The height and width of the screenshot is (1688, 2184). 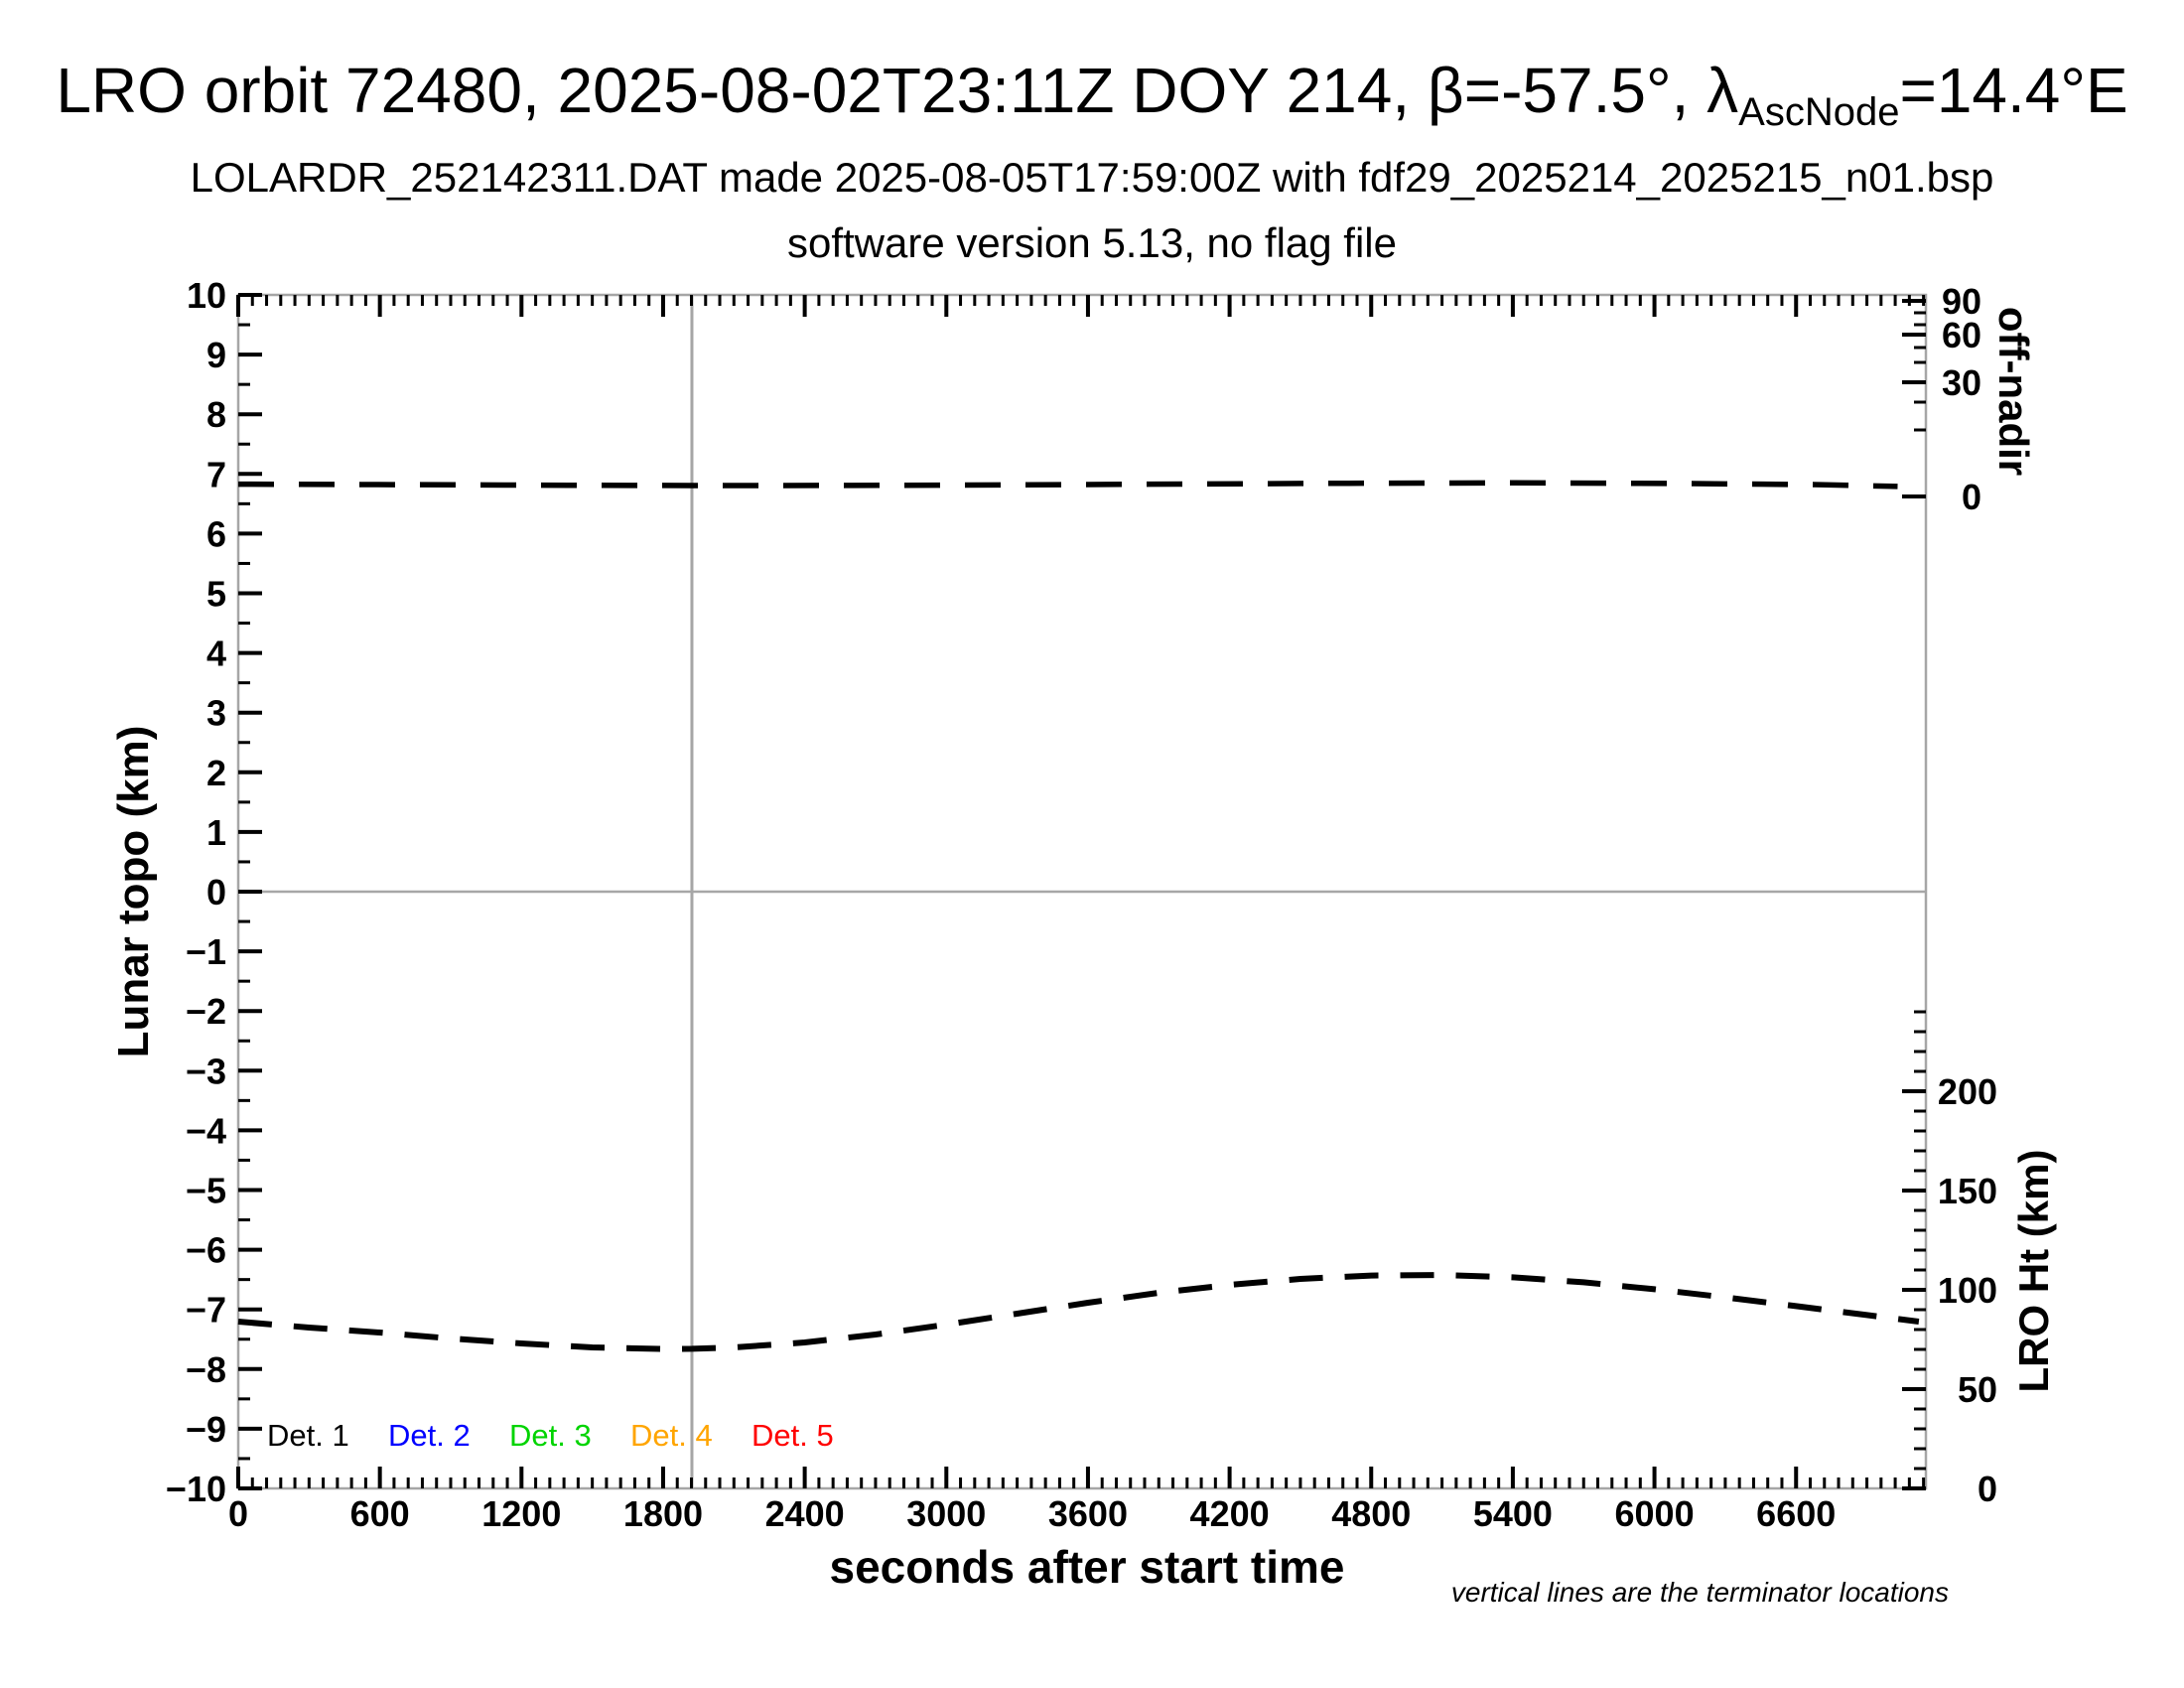 I want to click on plot-title-subscript: AscNode, so click(x=1819, y=112).